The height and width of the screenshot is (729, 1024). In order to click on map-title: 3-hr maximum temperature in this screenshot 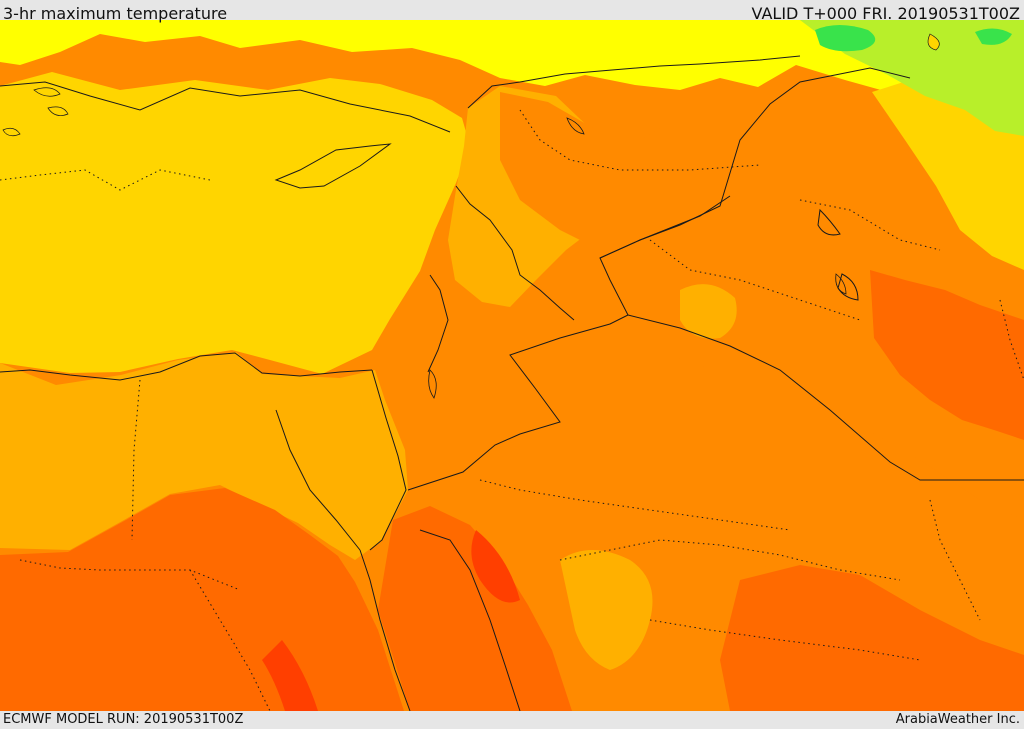, I will do `click(115, 13)`.